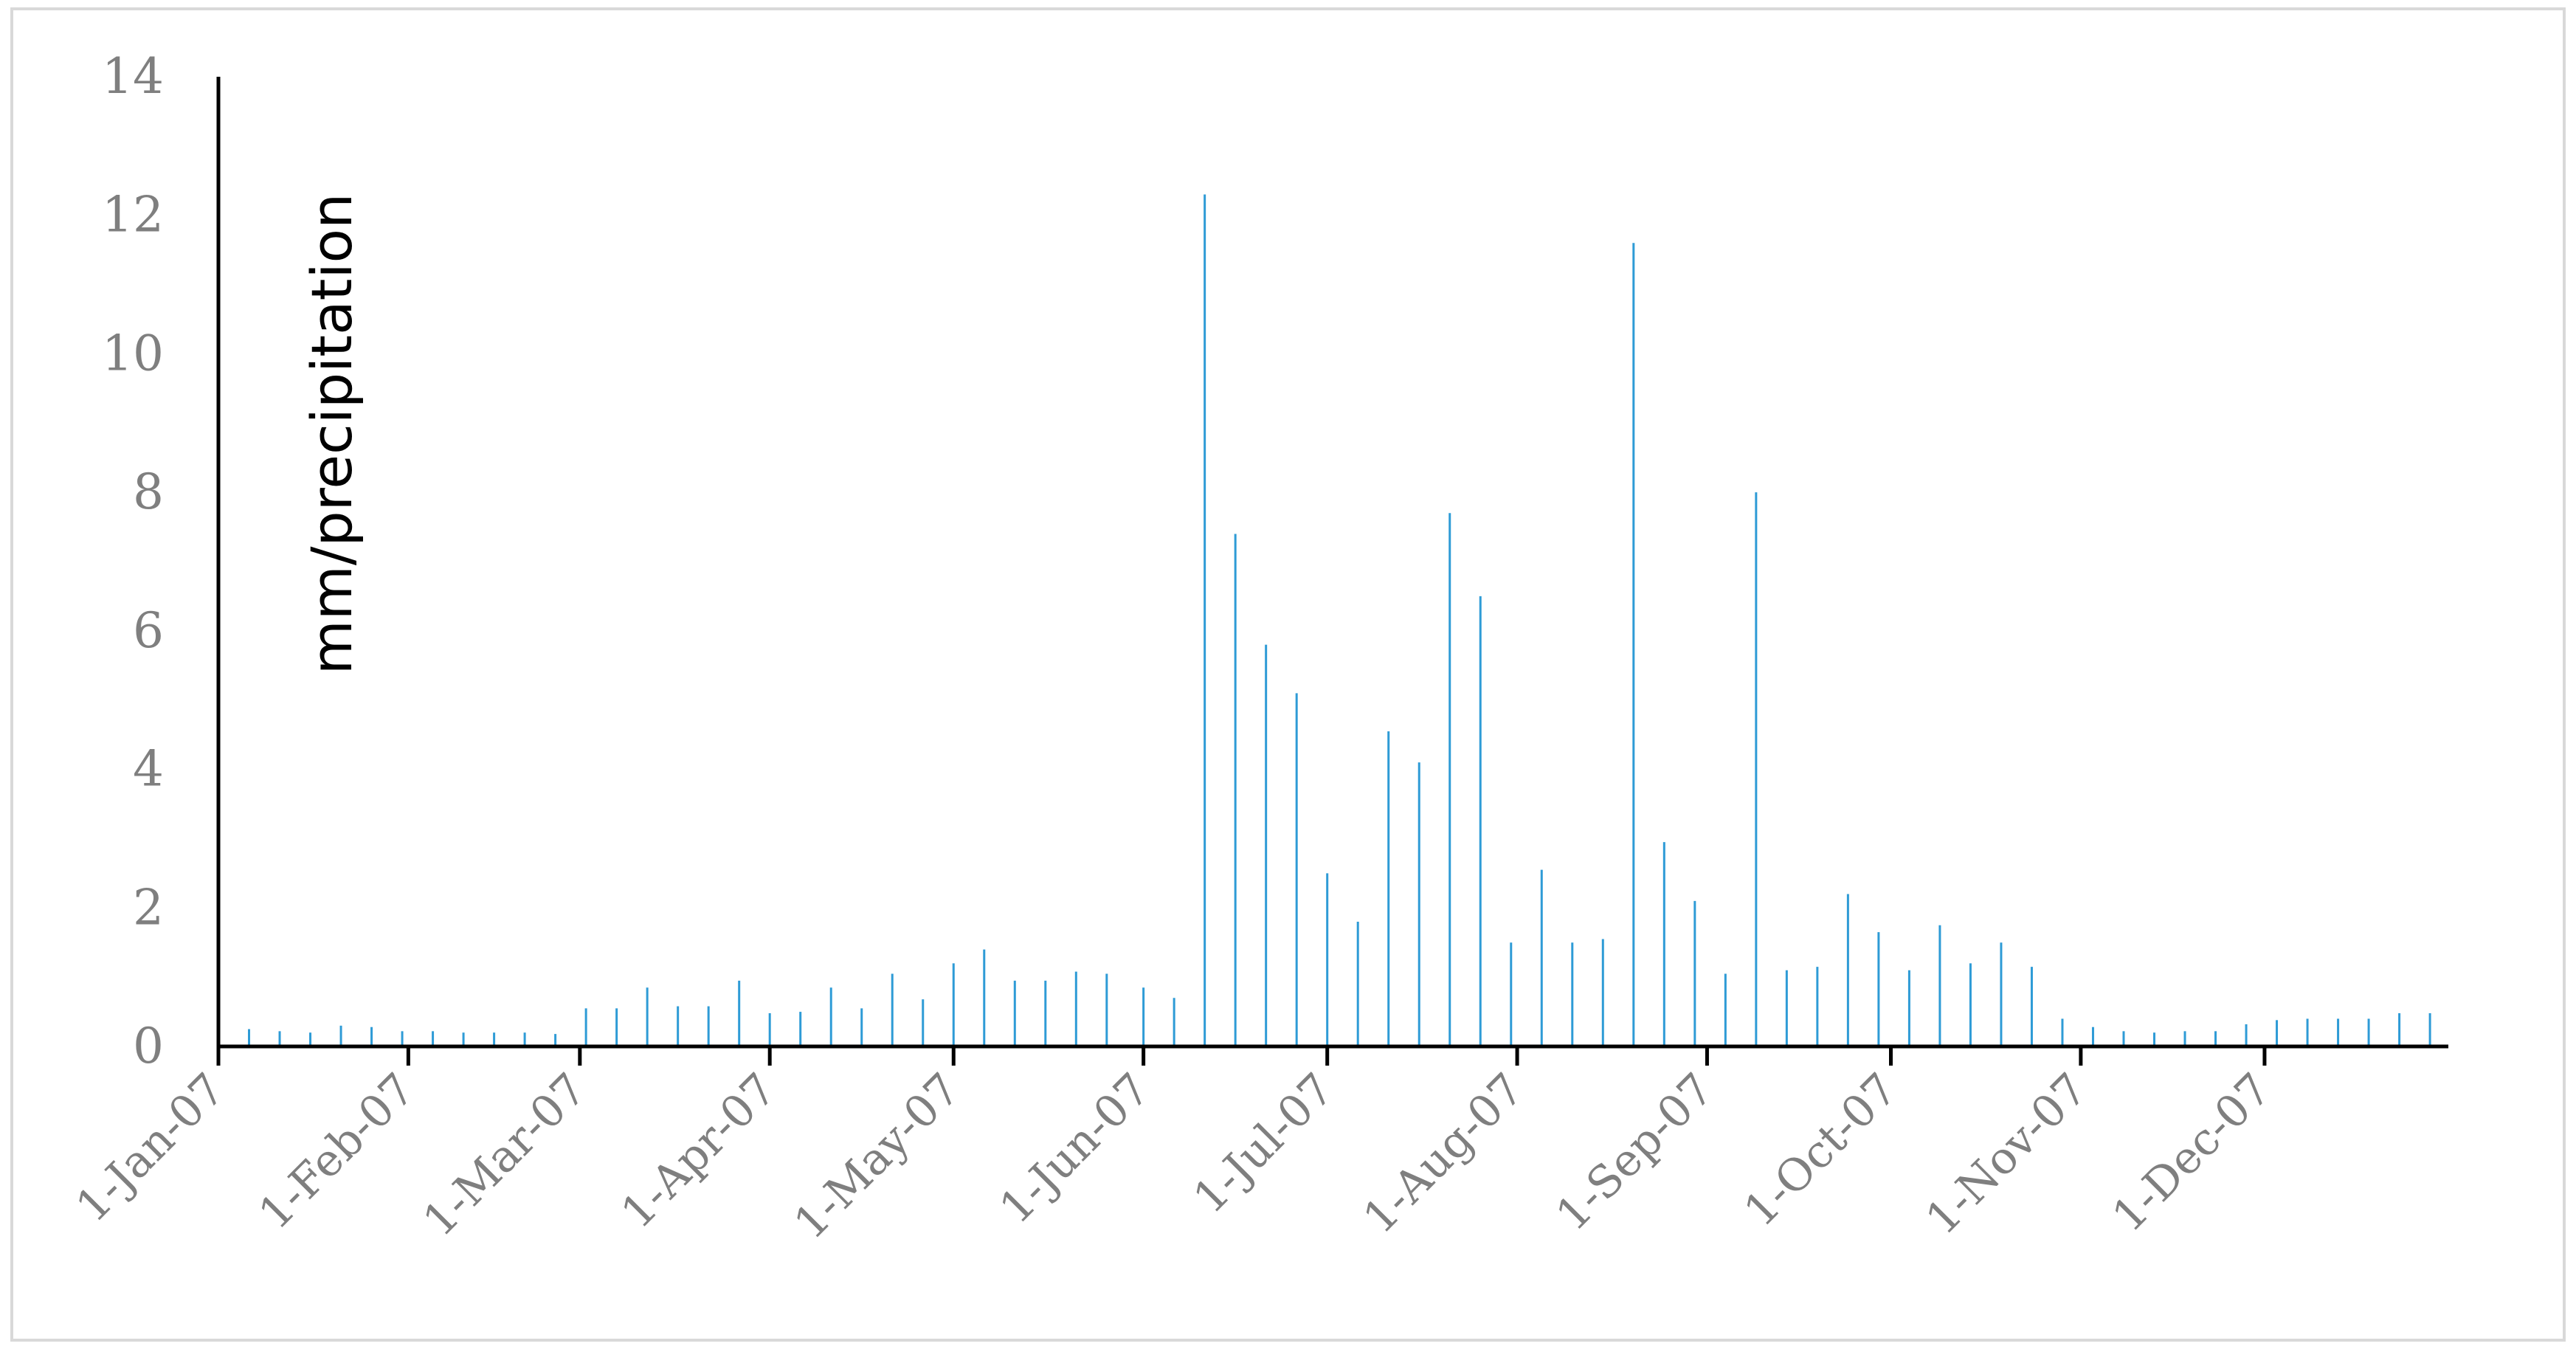  I want to click on y-tick-labels: 0 2 4 6 8 10 12 14, so click(133, 561).